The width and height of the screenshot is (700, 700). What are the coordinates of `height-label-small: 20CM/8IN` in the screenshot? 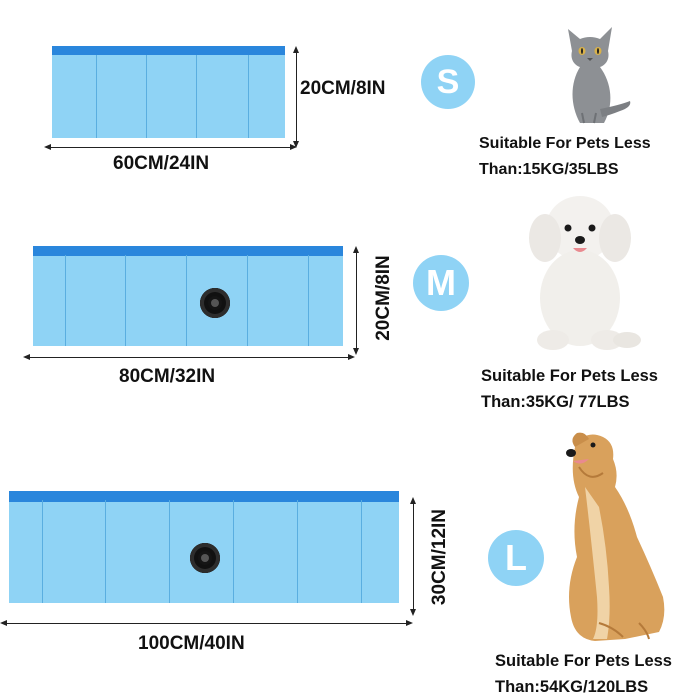 It's located at (343, 88).